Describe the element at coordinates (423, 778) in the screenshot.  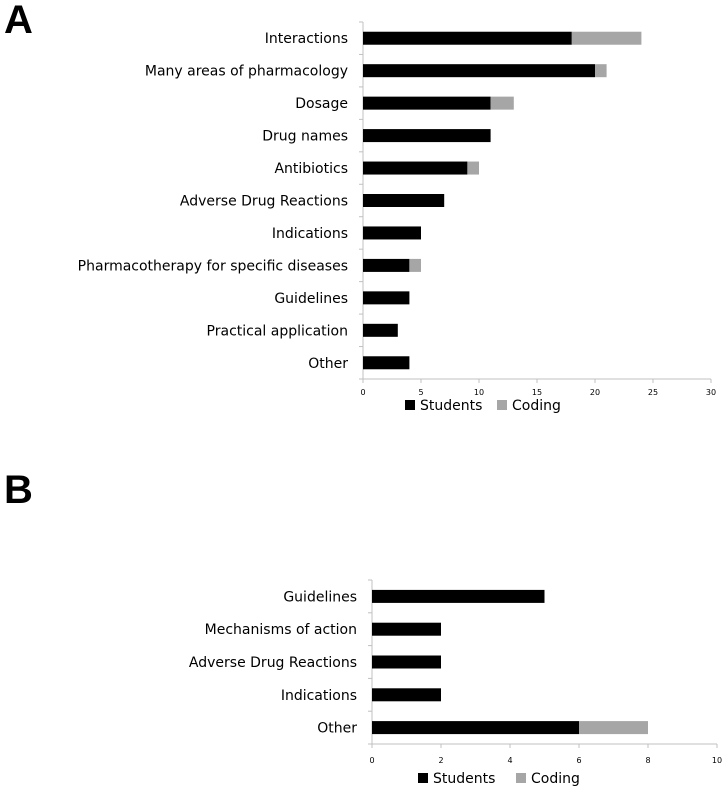
I see `chart-b-legend-swatch-students` at that location.